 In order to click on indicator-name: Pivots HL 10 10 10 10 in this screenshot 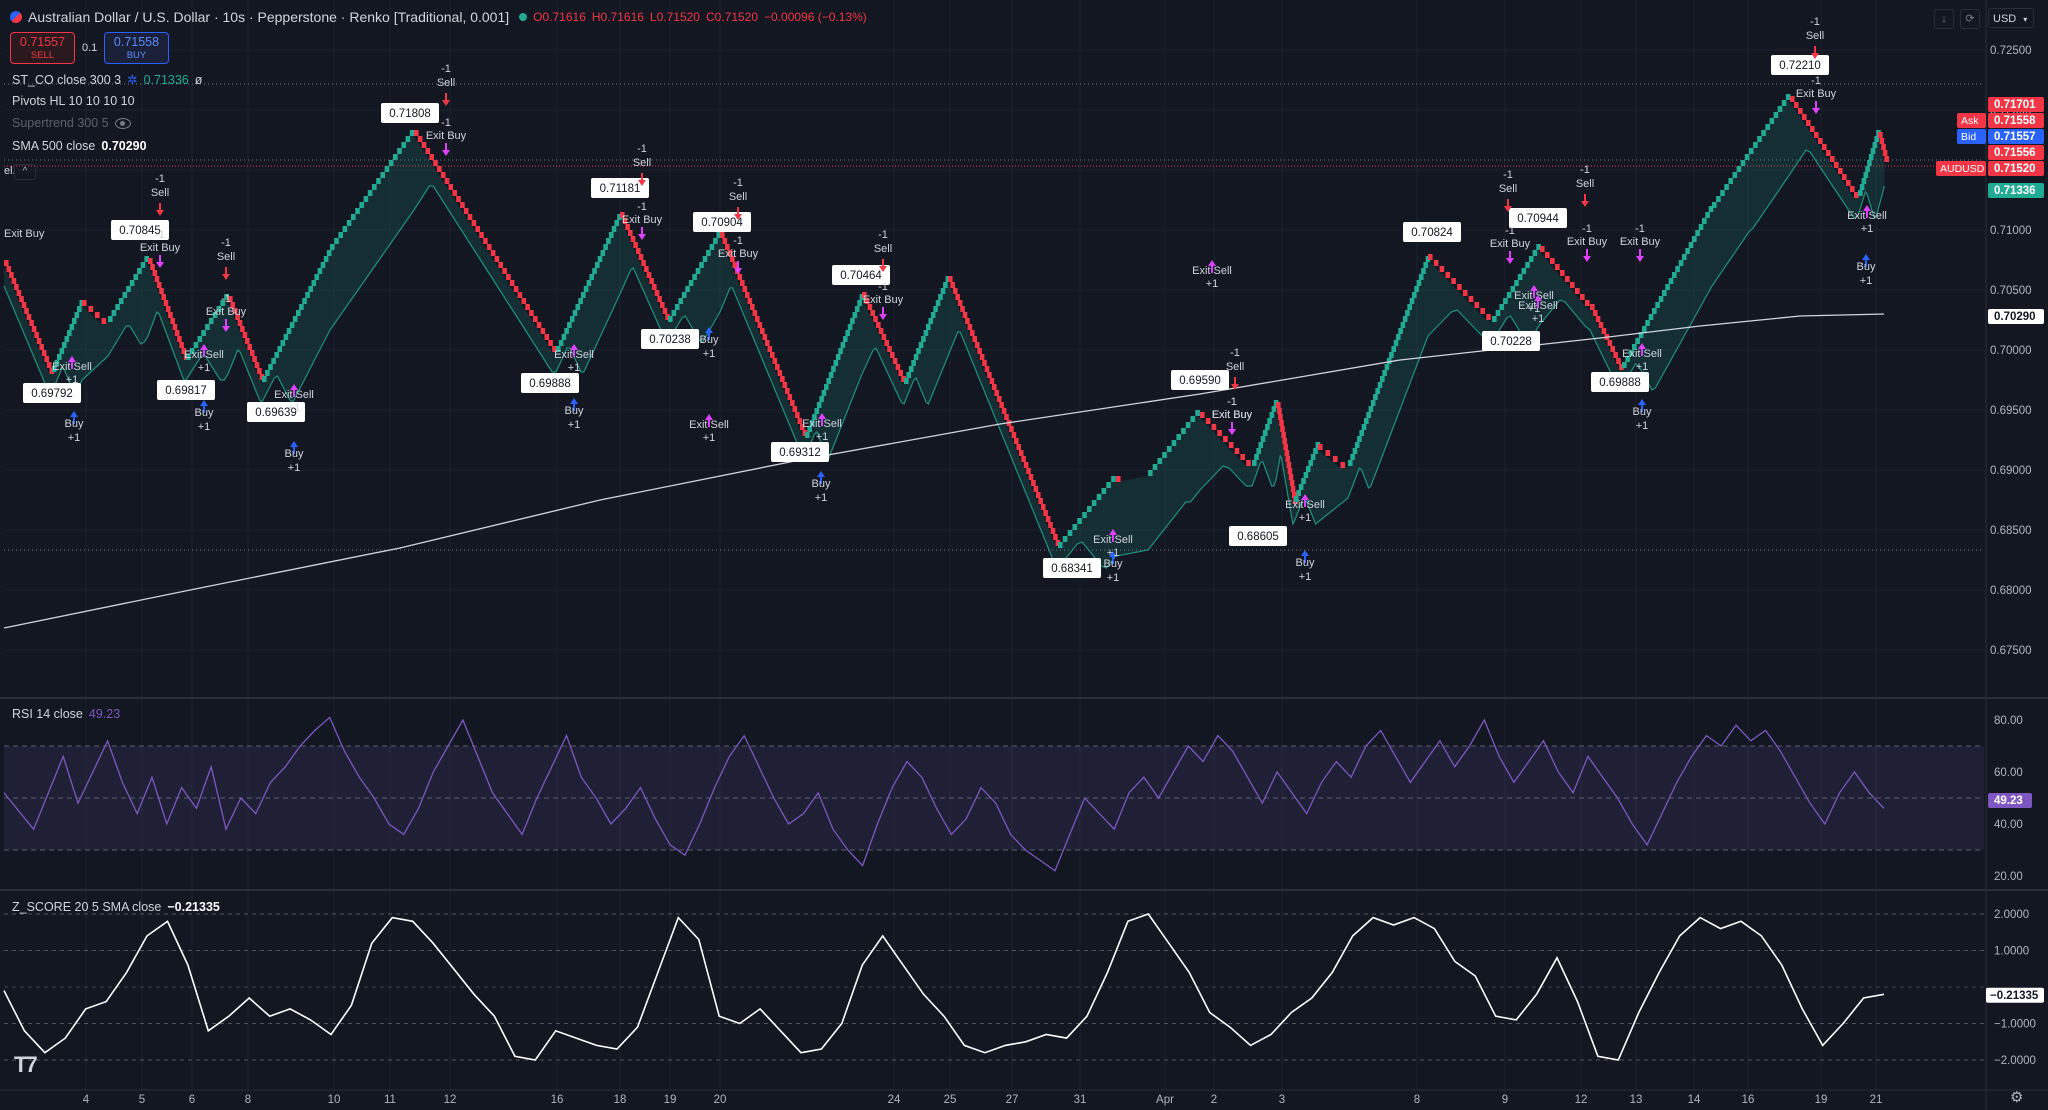, I will do `click(73, 101)`.